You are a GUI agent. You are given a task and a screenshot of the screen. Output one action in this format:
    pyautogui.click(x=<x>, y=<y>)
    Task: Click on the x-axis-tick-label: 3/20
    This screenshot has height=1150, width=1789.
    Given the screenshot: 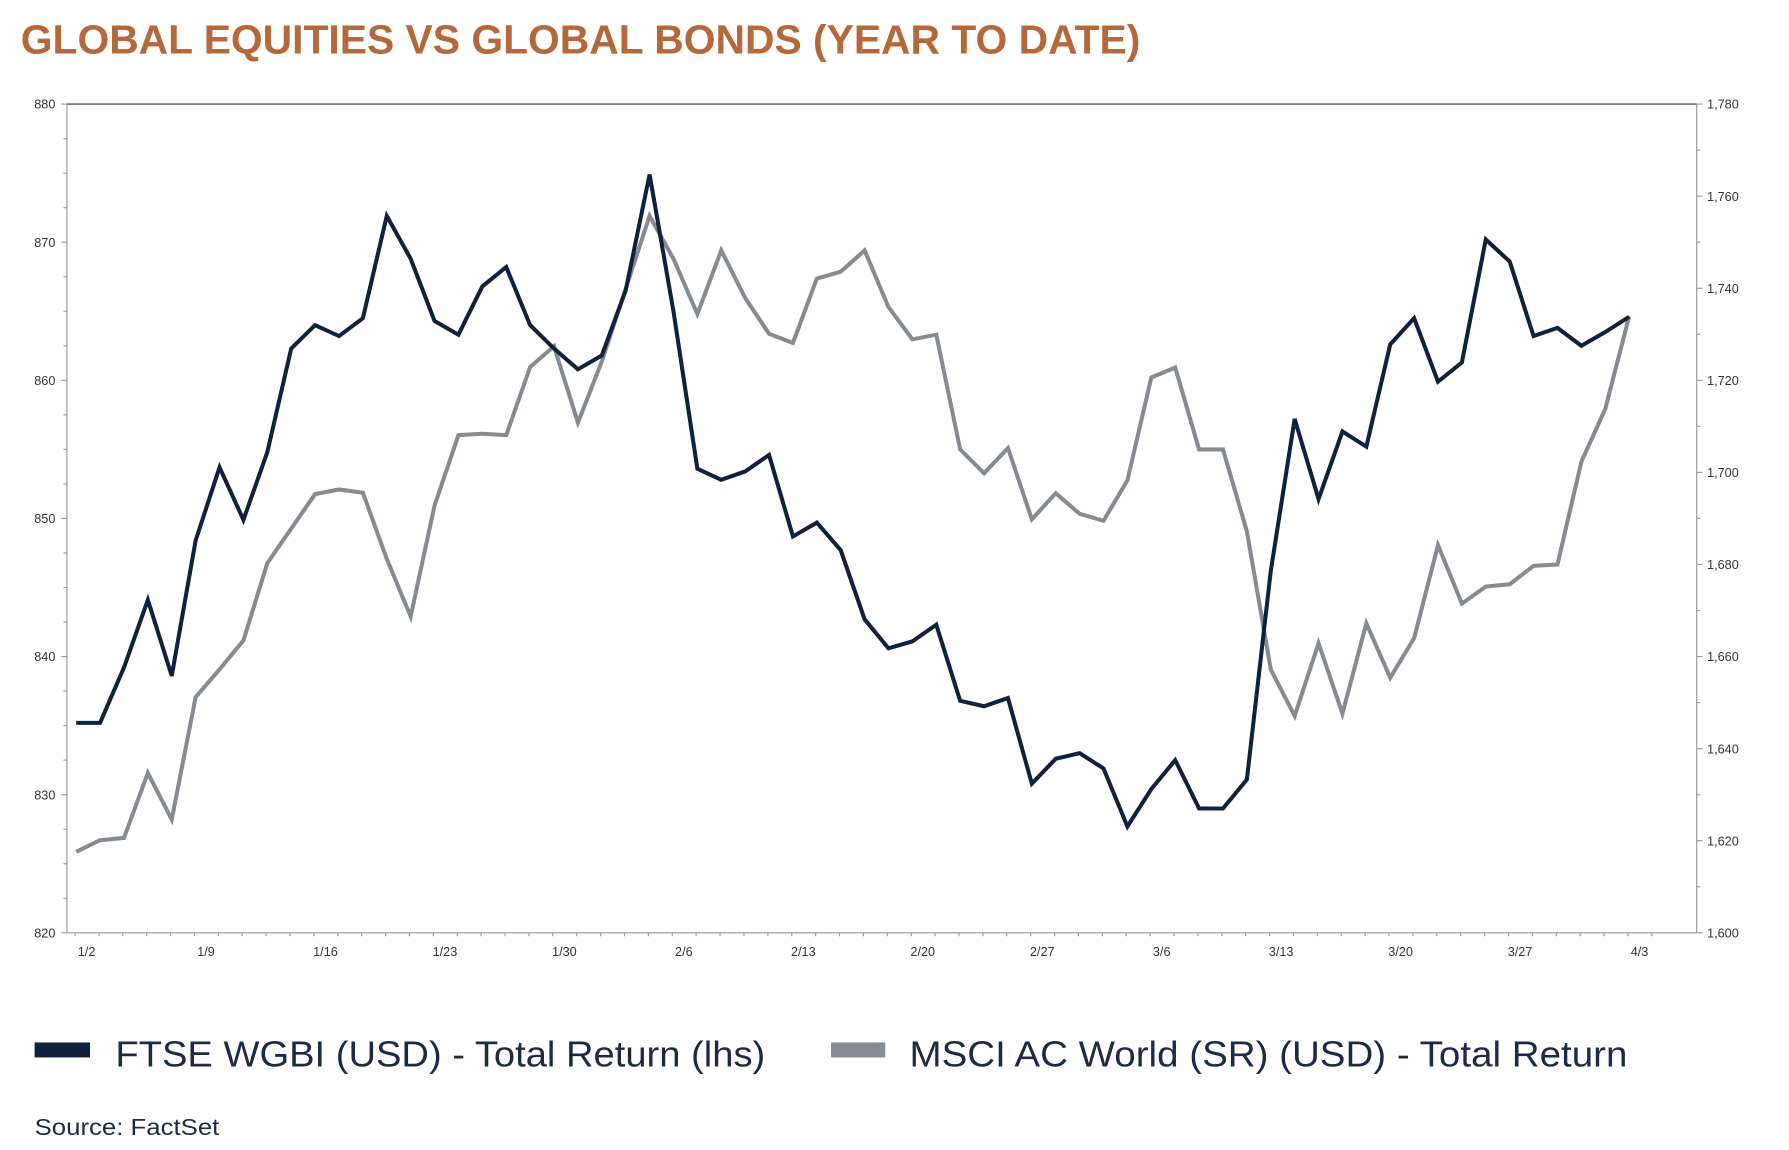 What is the action you would take?
    pyautogui.click(x=1400, y=952)
    